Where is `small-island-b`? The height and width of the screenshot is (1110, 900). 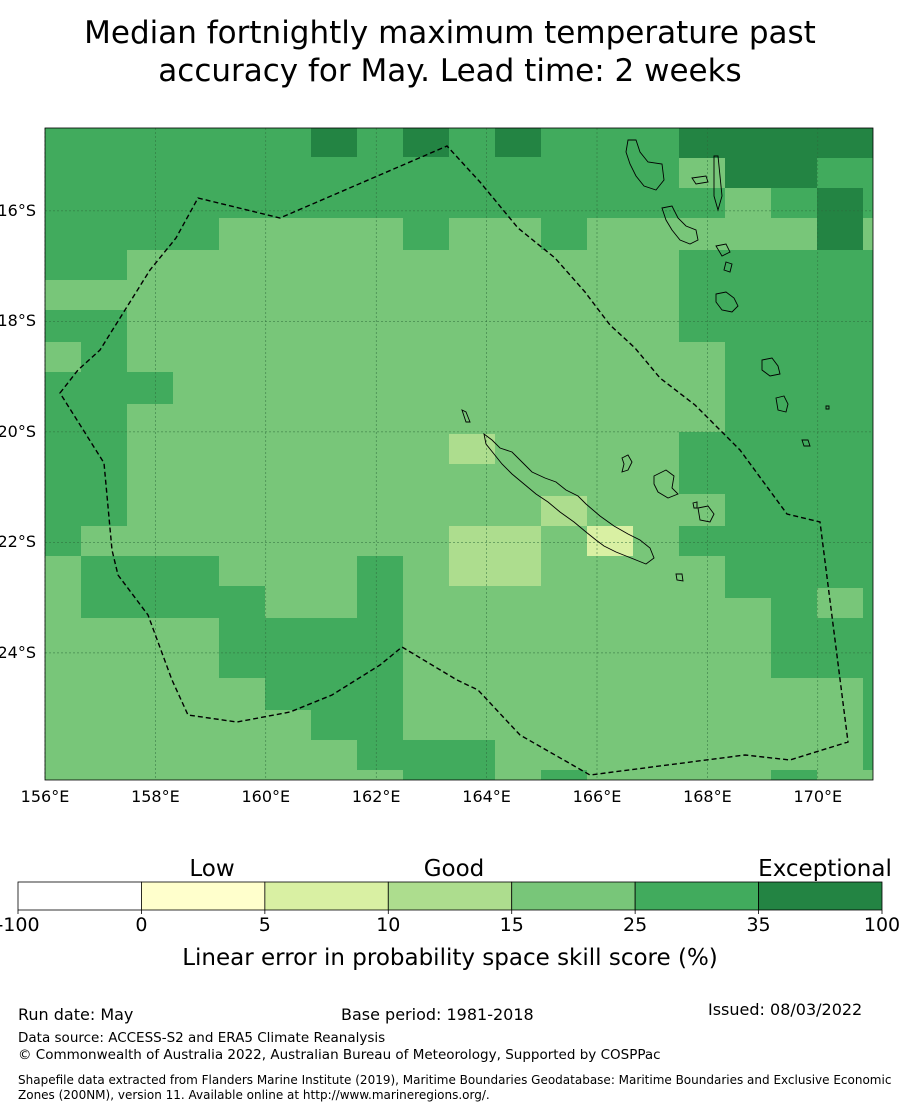
small-island-b is located at coordinates (679, 577).